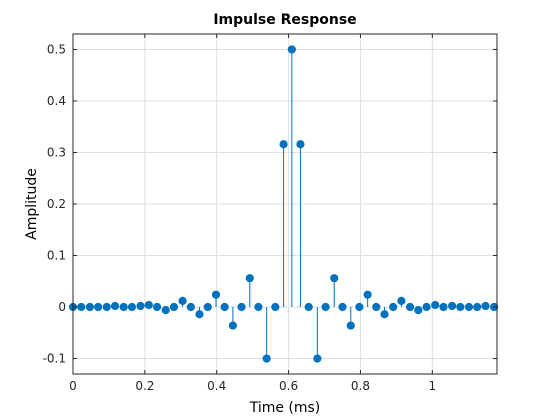 The width and height of the screenshot is (560, 420). What do you see at coordinates (360, 386) in the screenshot?
I see `x-tick-label: 0.8` at bounding box center [360, 386].